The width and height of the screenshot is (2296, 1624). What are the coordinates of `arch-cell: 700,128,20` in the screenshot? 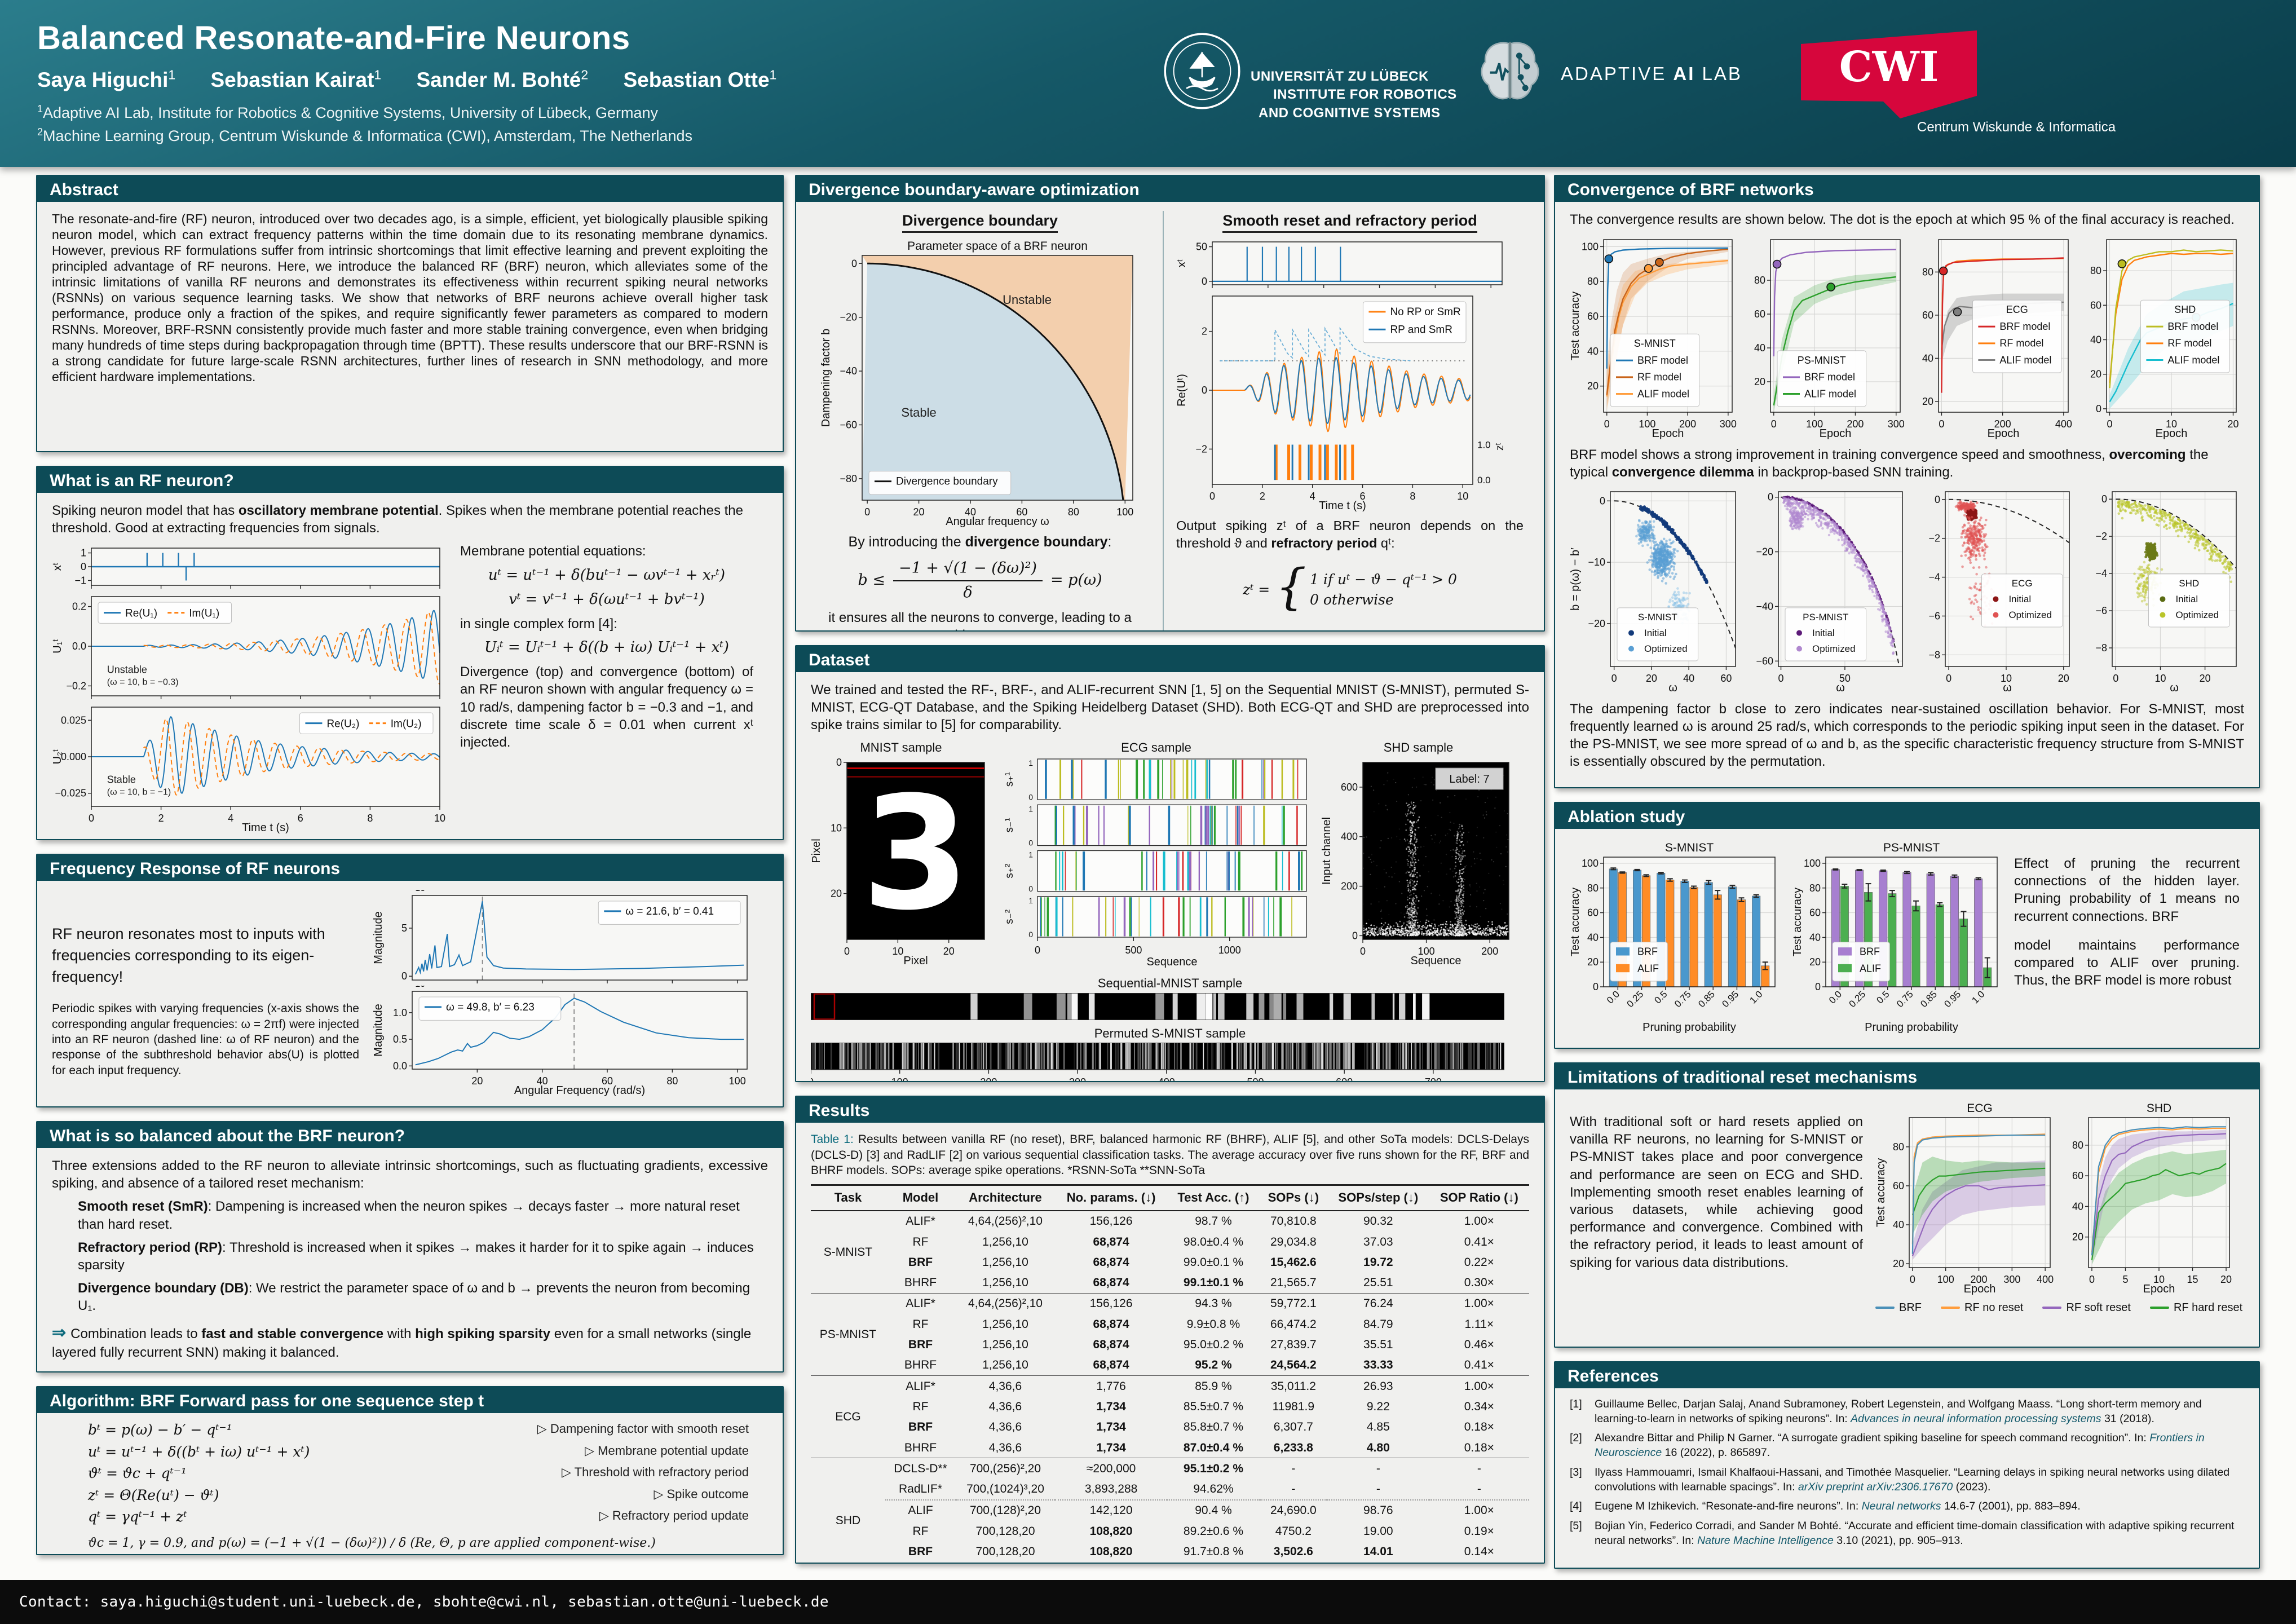 It's located at (1006, 1562).